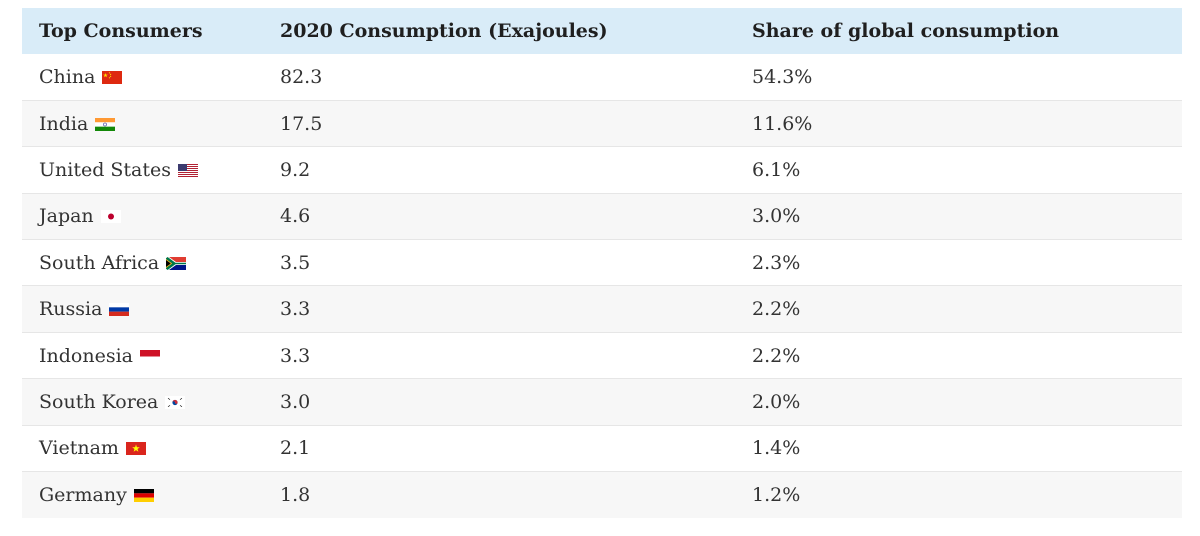  Describe the element at coordinates (958, 216) in the screenshot. I see `share-cell: 3.0%` at that location.